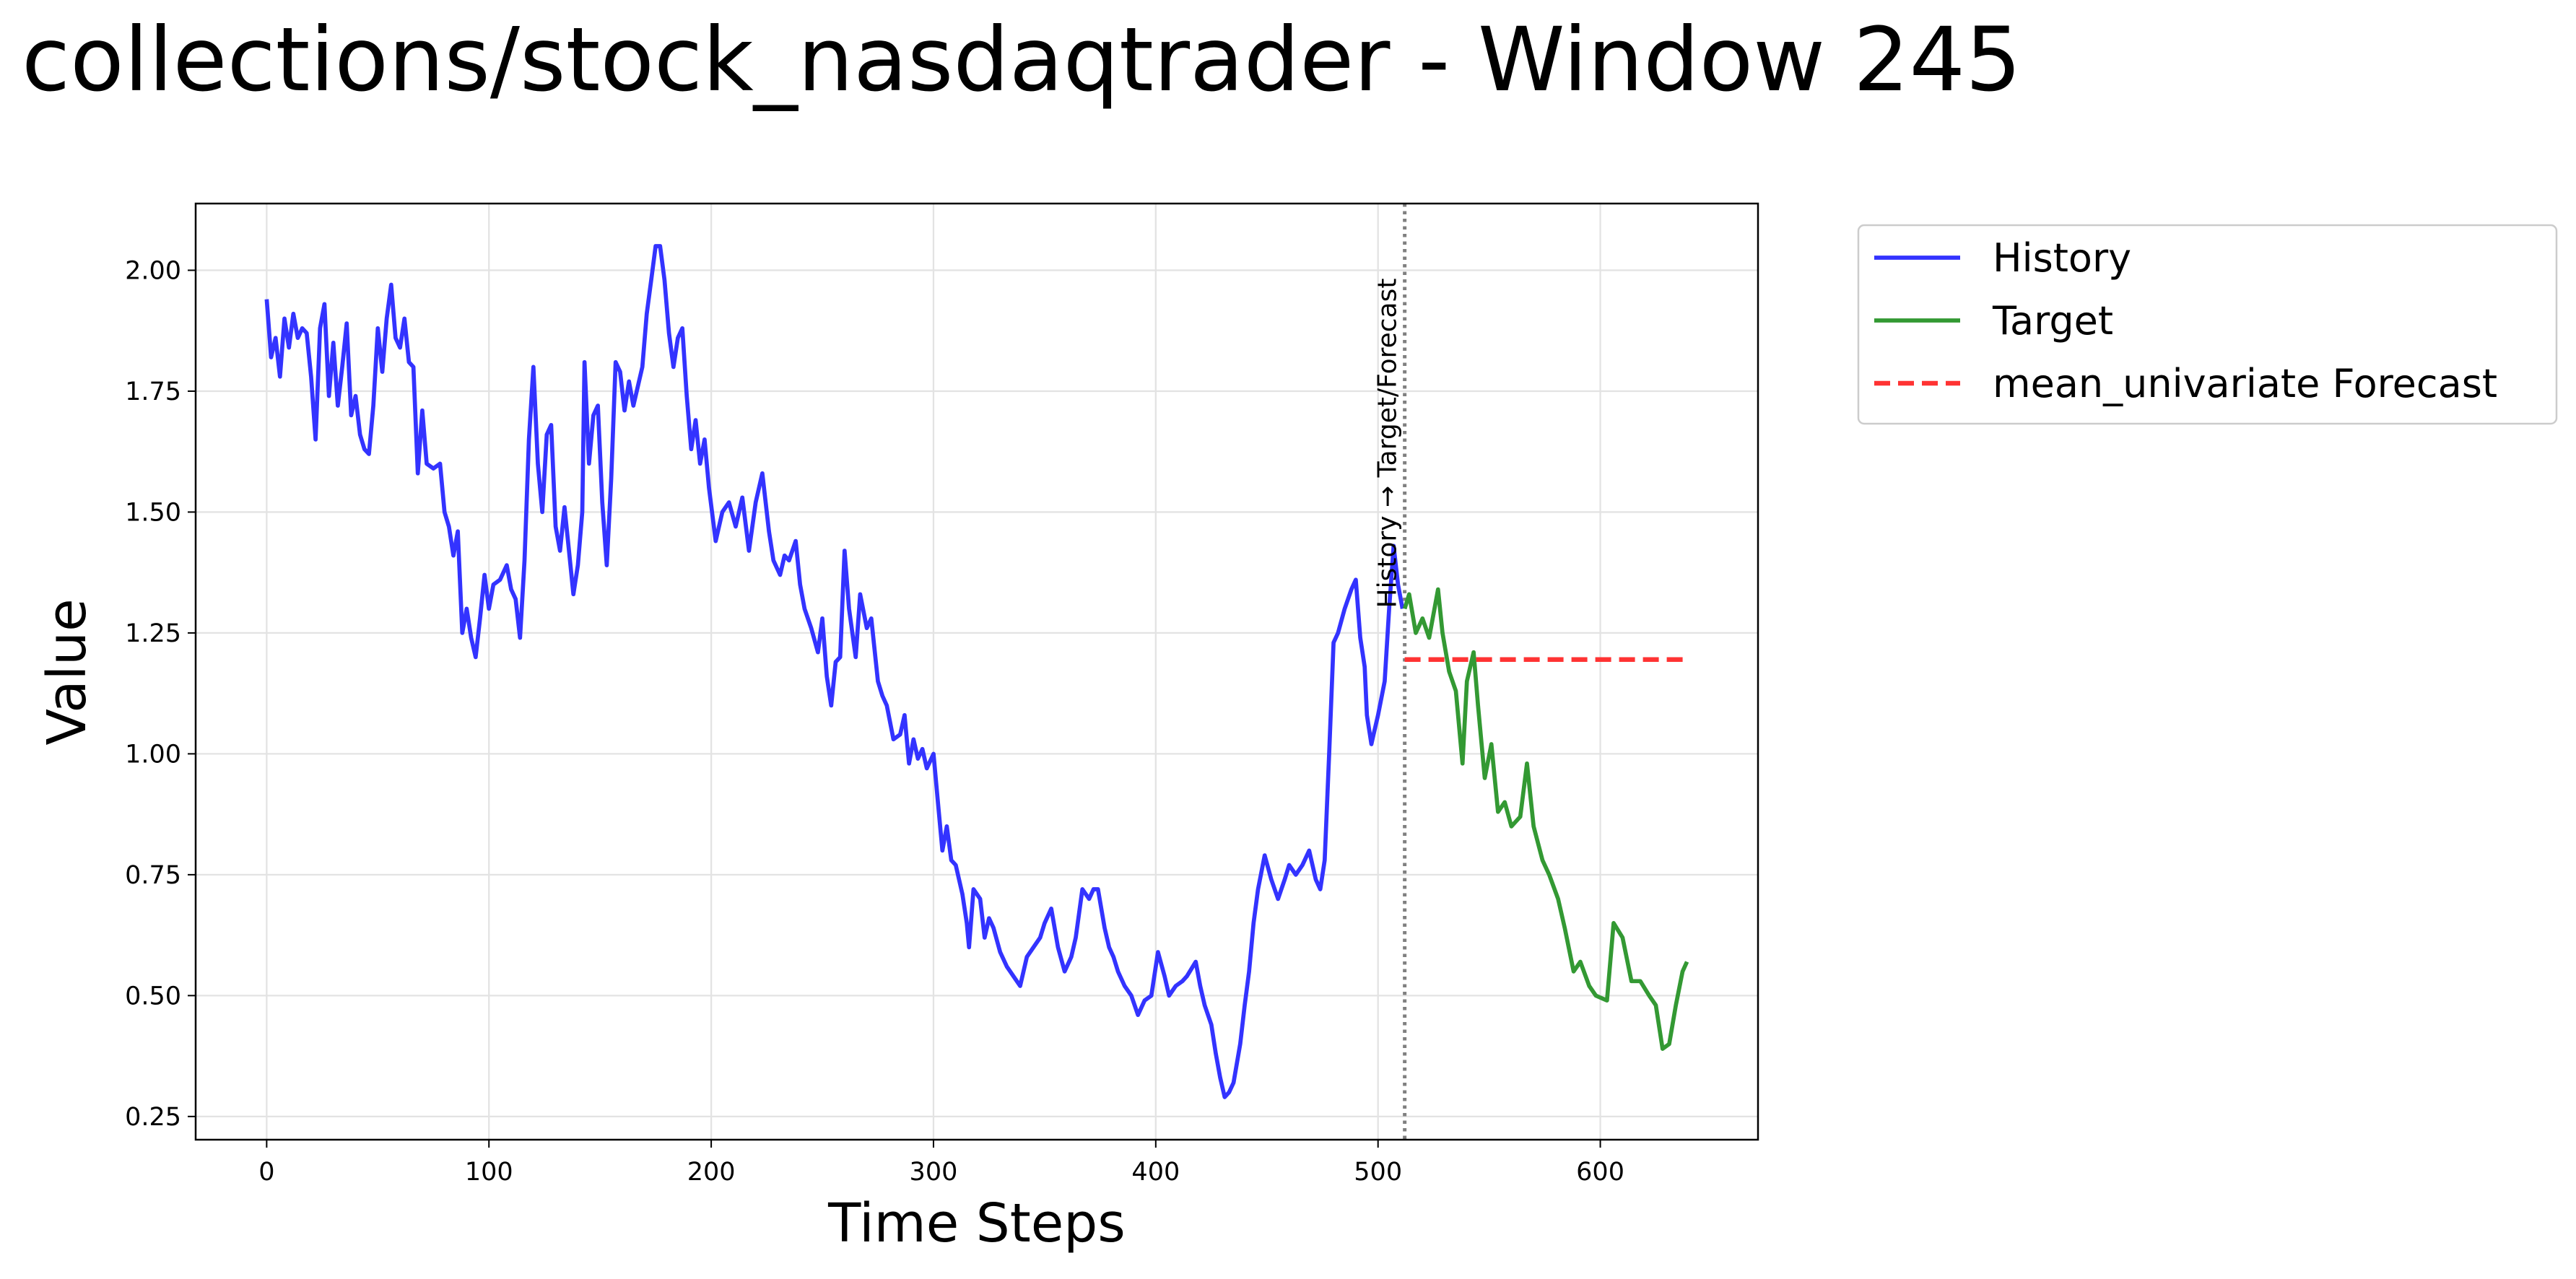  I want to click on y-axis-label: Value, so click(67, 671).